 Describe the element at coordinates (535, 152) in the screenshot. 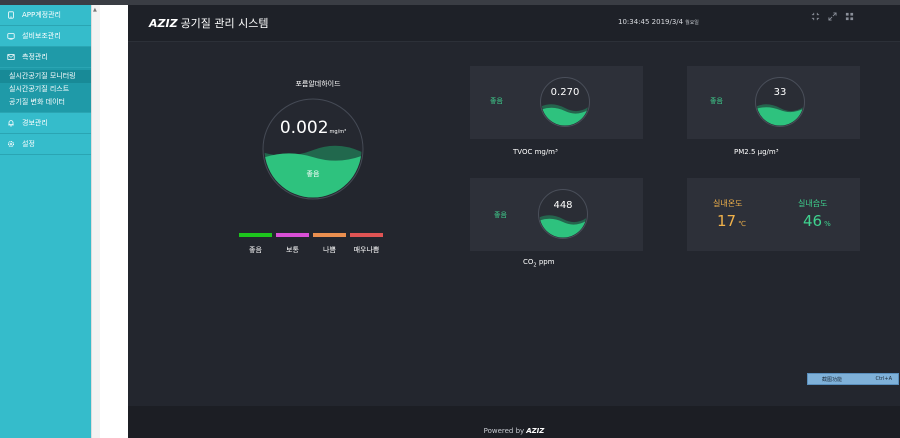

I see `tvoc-label: TVOC mg/m³` at that location.